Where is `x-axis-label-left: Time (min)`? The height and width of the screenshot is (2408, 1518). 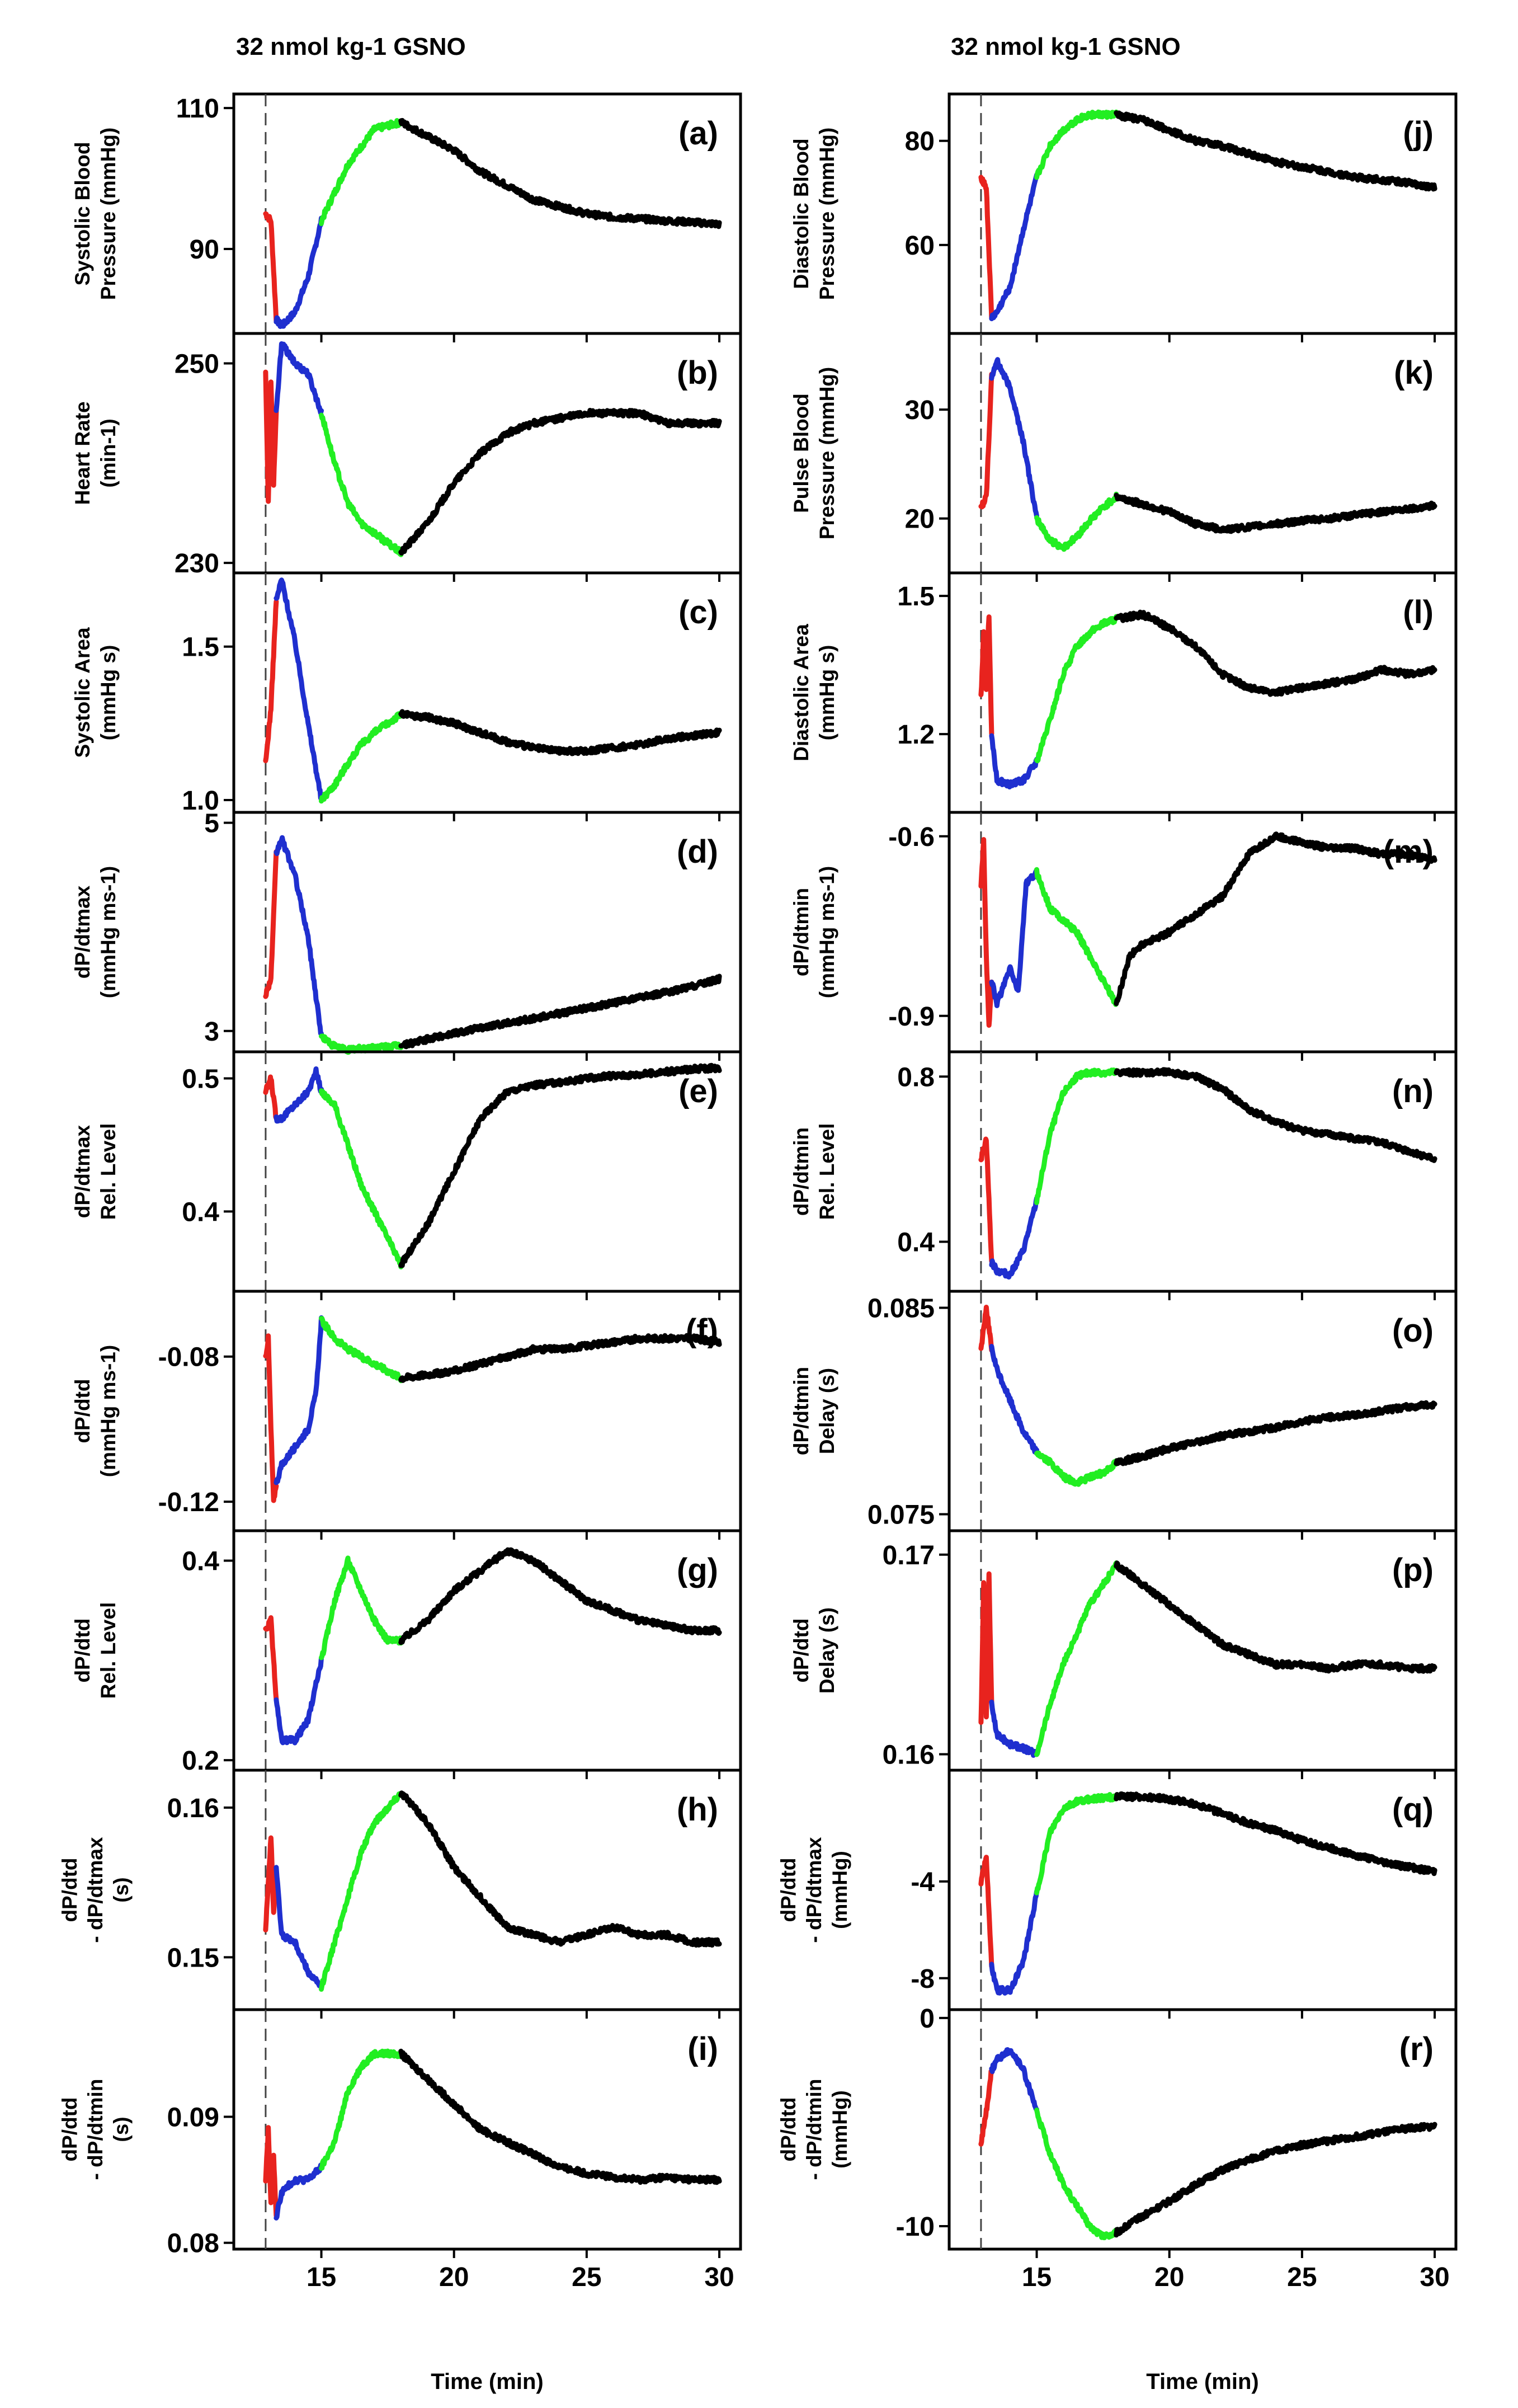 x-axis-label-left: Time (min) is located at coordinates (487, 2381).